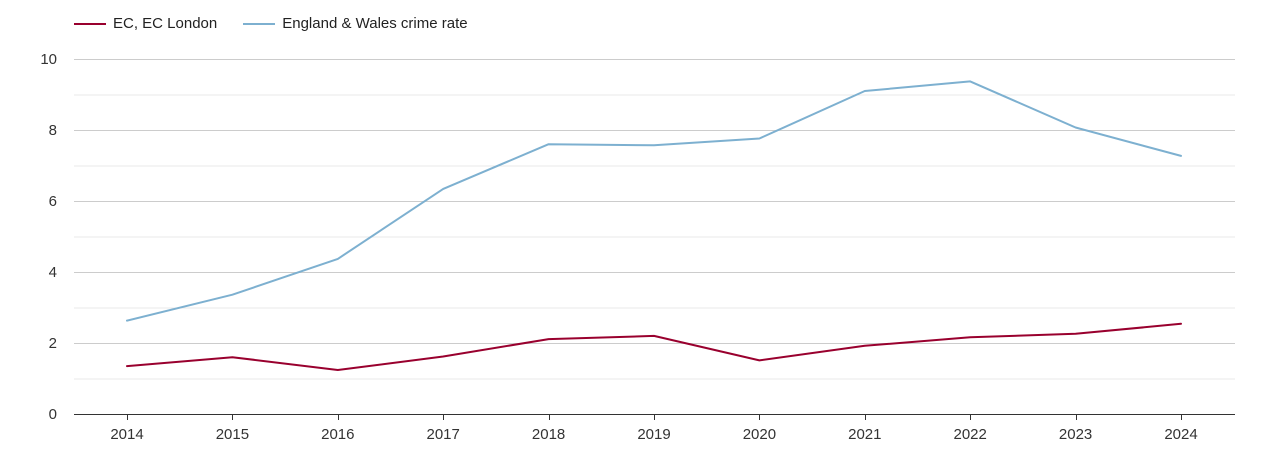 The width and height of the screenshot is (1270, 450). What do you see at coordinates (653, 434) in the screenshot?
I see `x-tick-label: 2019` at bounding box center [653, 434].